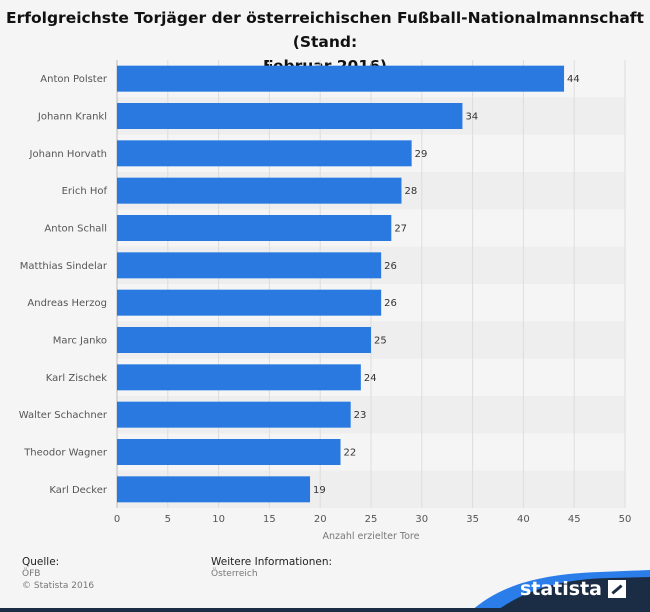 Image resolution: width=650 pixels, height=612 pixels. I want to click on category-label: Erich Hof, so click(85, 191).